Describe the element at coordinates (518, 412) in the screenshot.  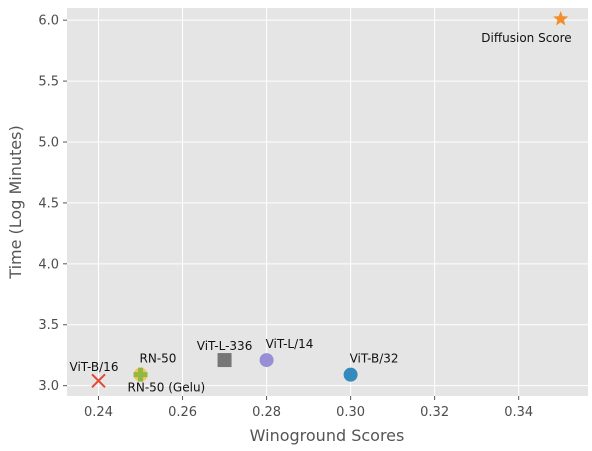
I see `x-tick-label: 0.34` at that location.